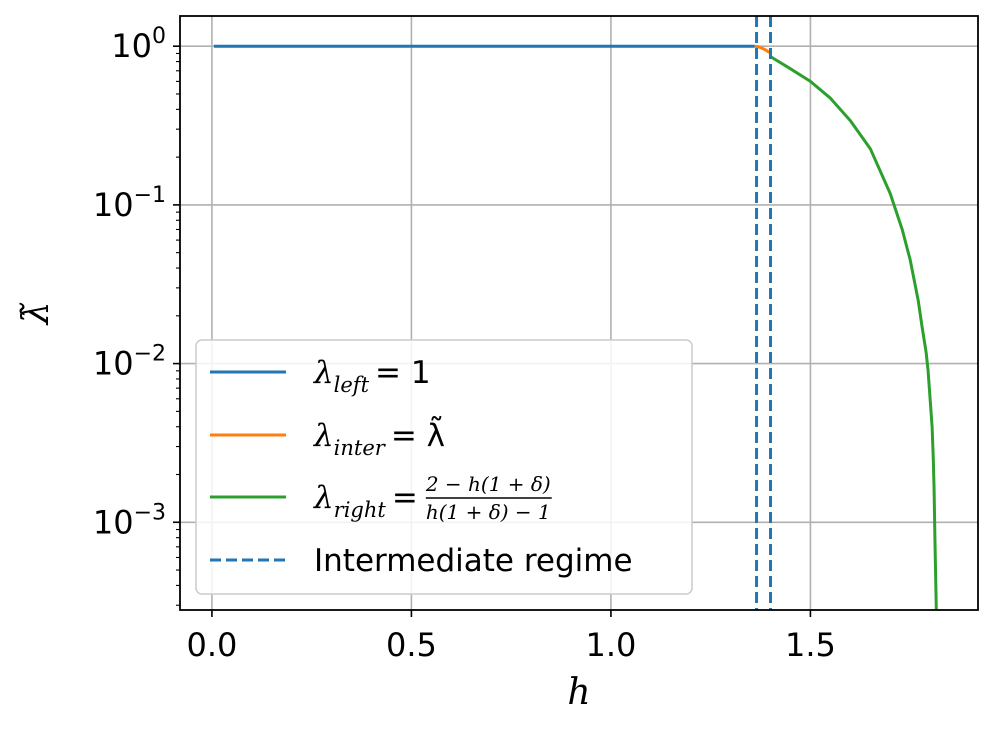  What do you see at coordinates (764, 313) in the screenshot?
I see `intermediate-regime-lines` at bounding box center [764, 313].